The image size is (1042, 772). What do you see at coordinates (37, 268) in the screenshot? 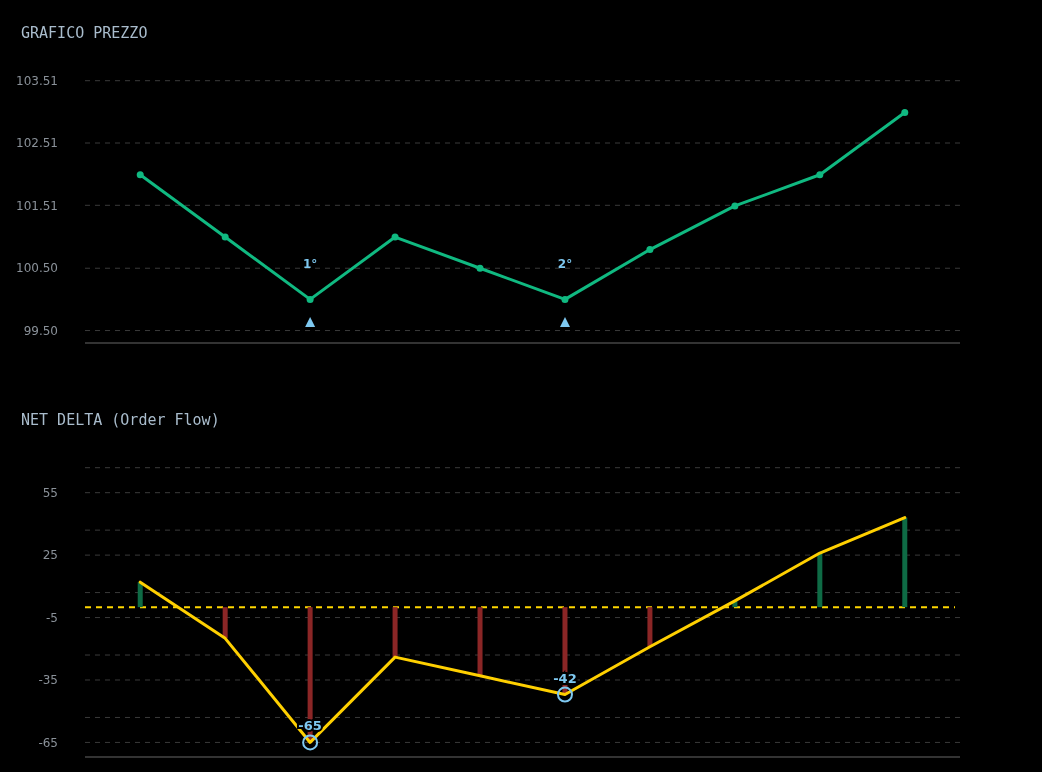
I see `y-tick-label: 100.50` at bounding box center [37, 268].